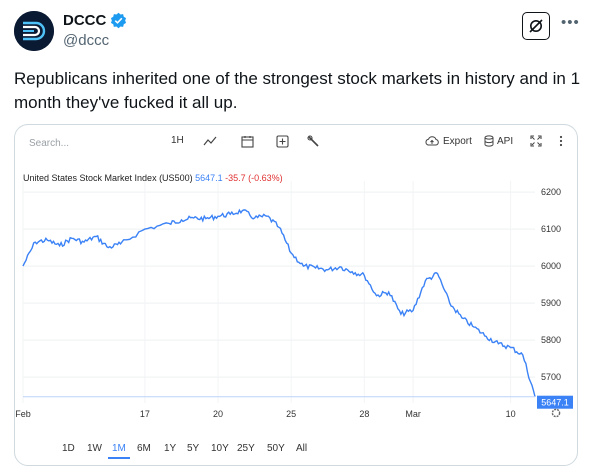  What do you see at coordinates (218, 414) in the screenshot?
I see `x-tick-label: 20` at bounding box center [218, 414].